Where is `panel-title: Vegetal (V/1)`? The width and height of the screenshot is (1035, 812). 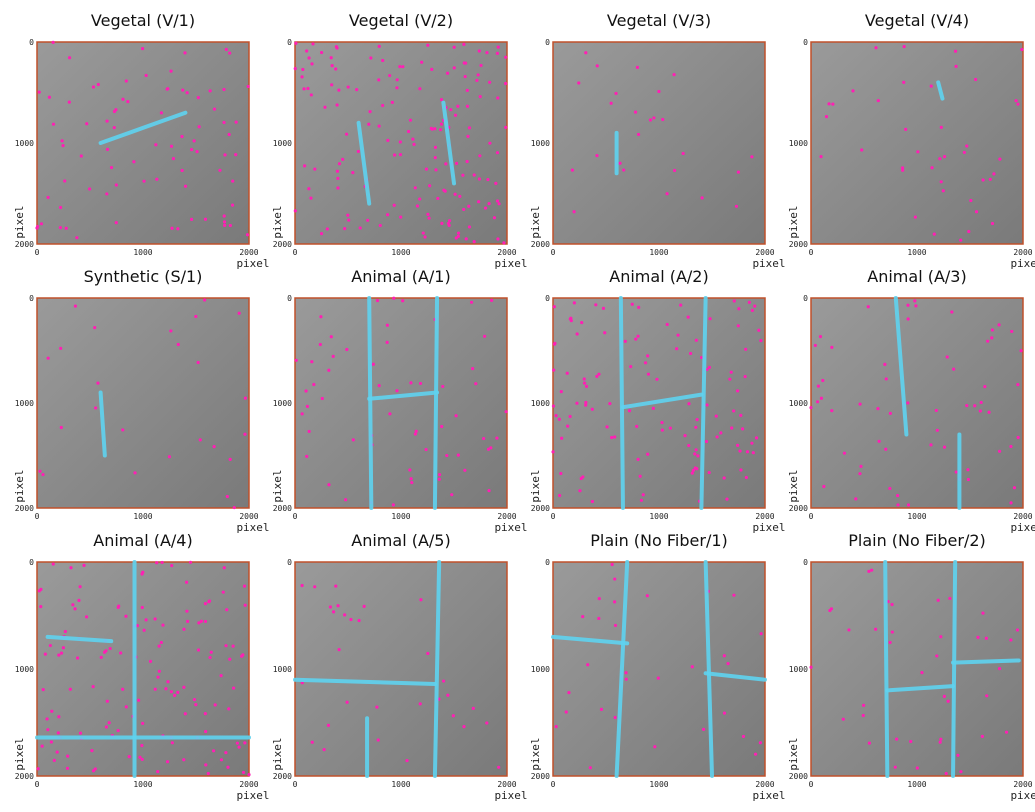
panel-title: Vegetal (V/1) is located at coordinates (143, 20).